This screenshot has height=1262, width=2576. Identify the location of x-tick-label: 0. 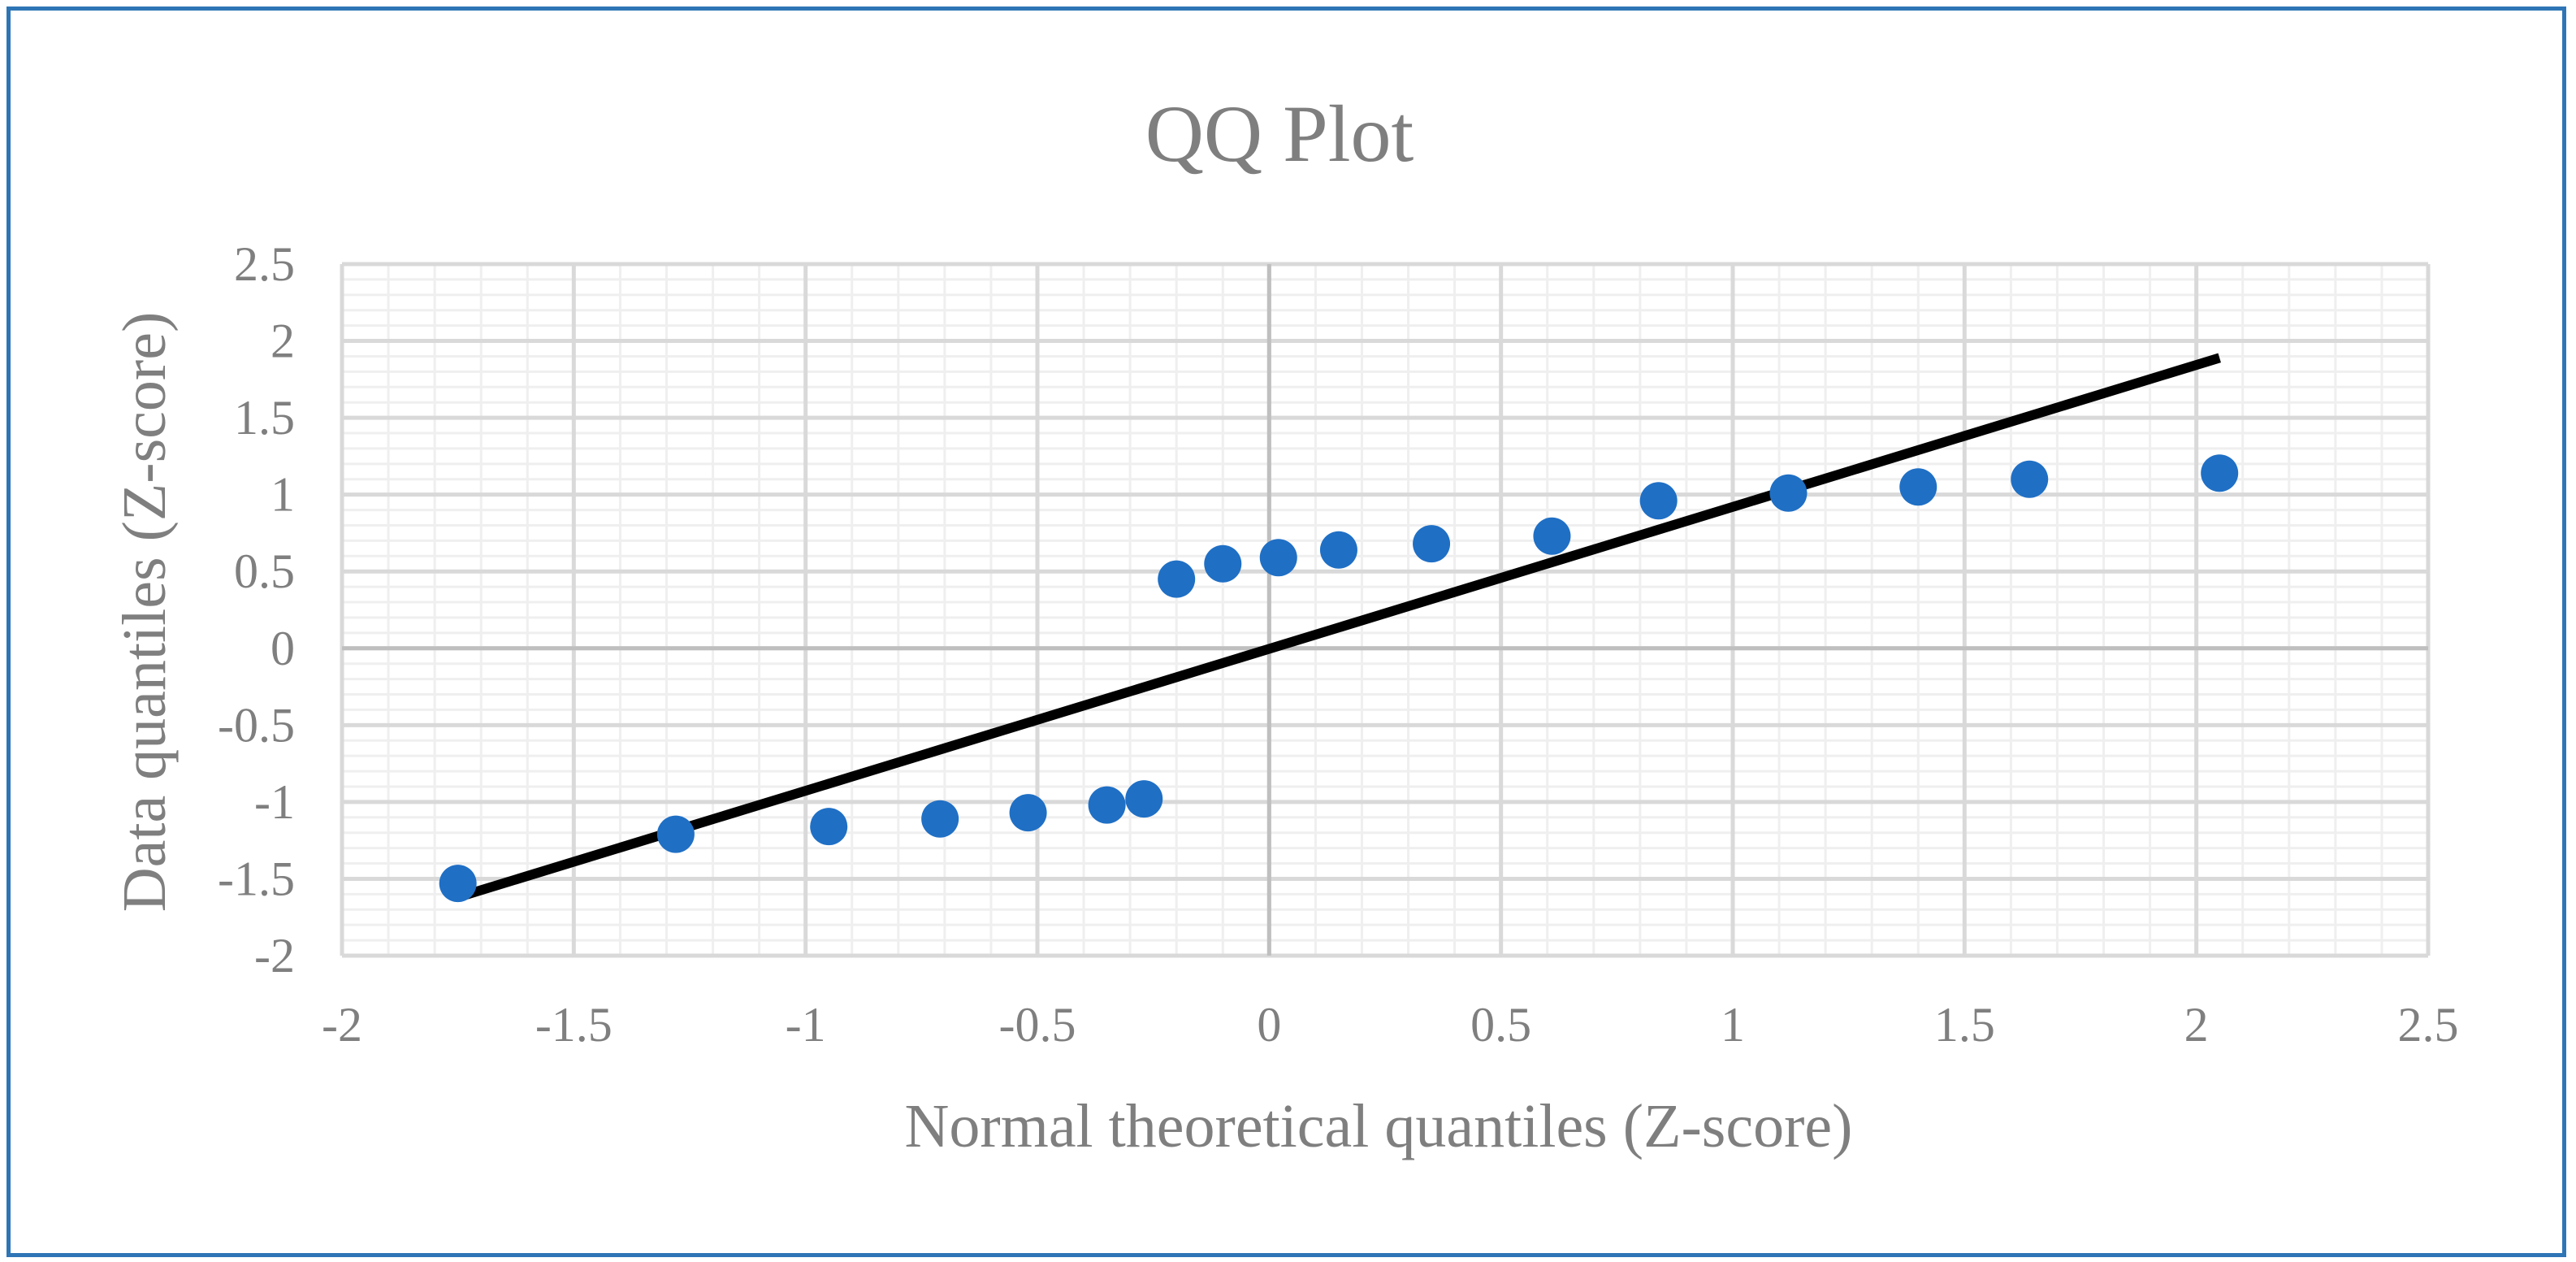
(1269, 1025).